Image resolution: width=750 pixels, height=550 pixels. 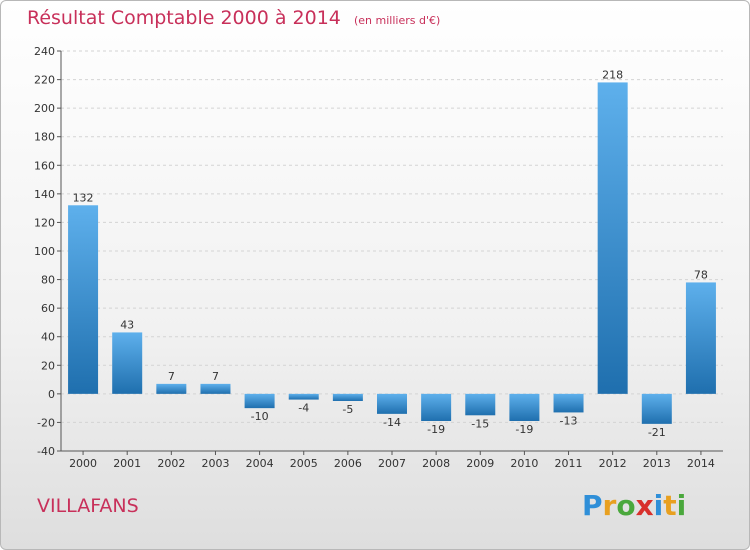 What do you see at coordinates (392, 422) in the screenshot?
I see `data-label-2007: -14` at bounding box center [392, 422].